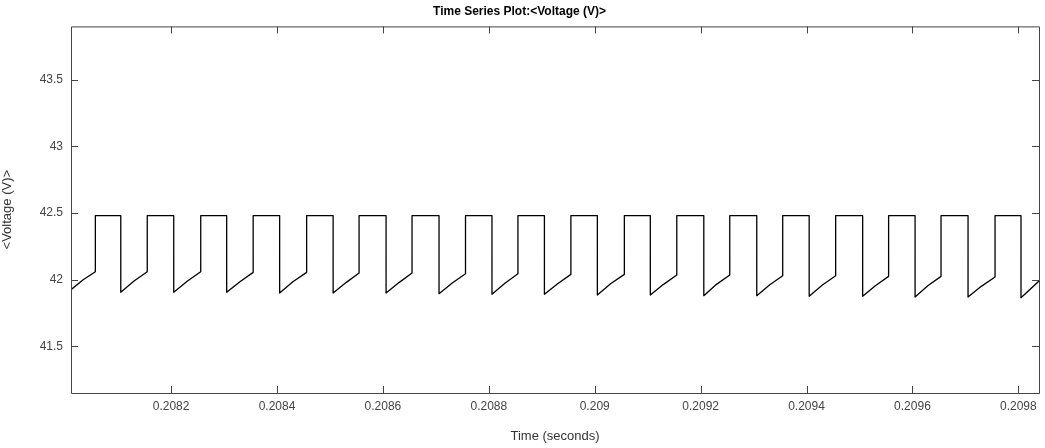 This screenshot has height=448, width=1045. Describe the element at coordinates (519, 10) in the screenshot. I see `chart-title: Time Series Plot:<Voltage (V)>` at that location.